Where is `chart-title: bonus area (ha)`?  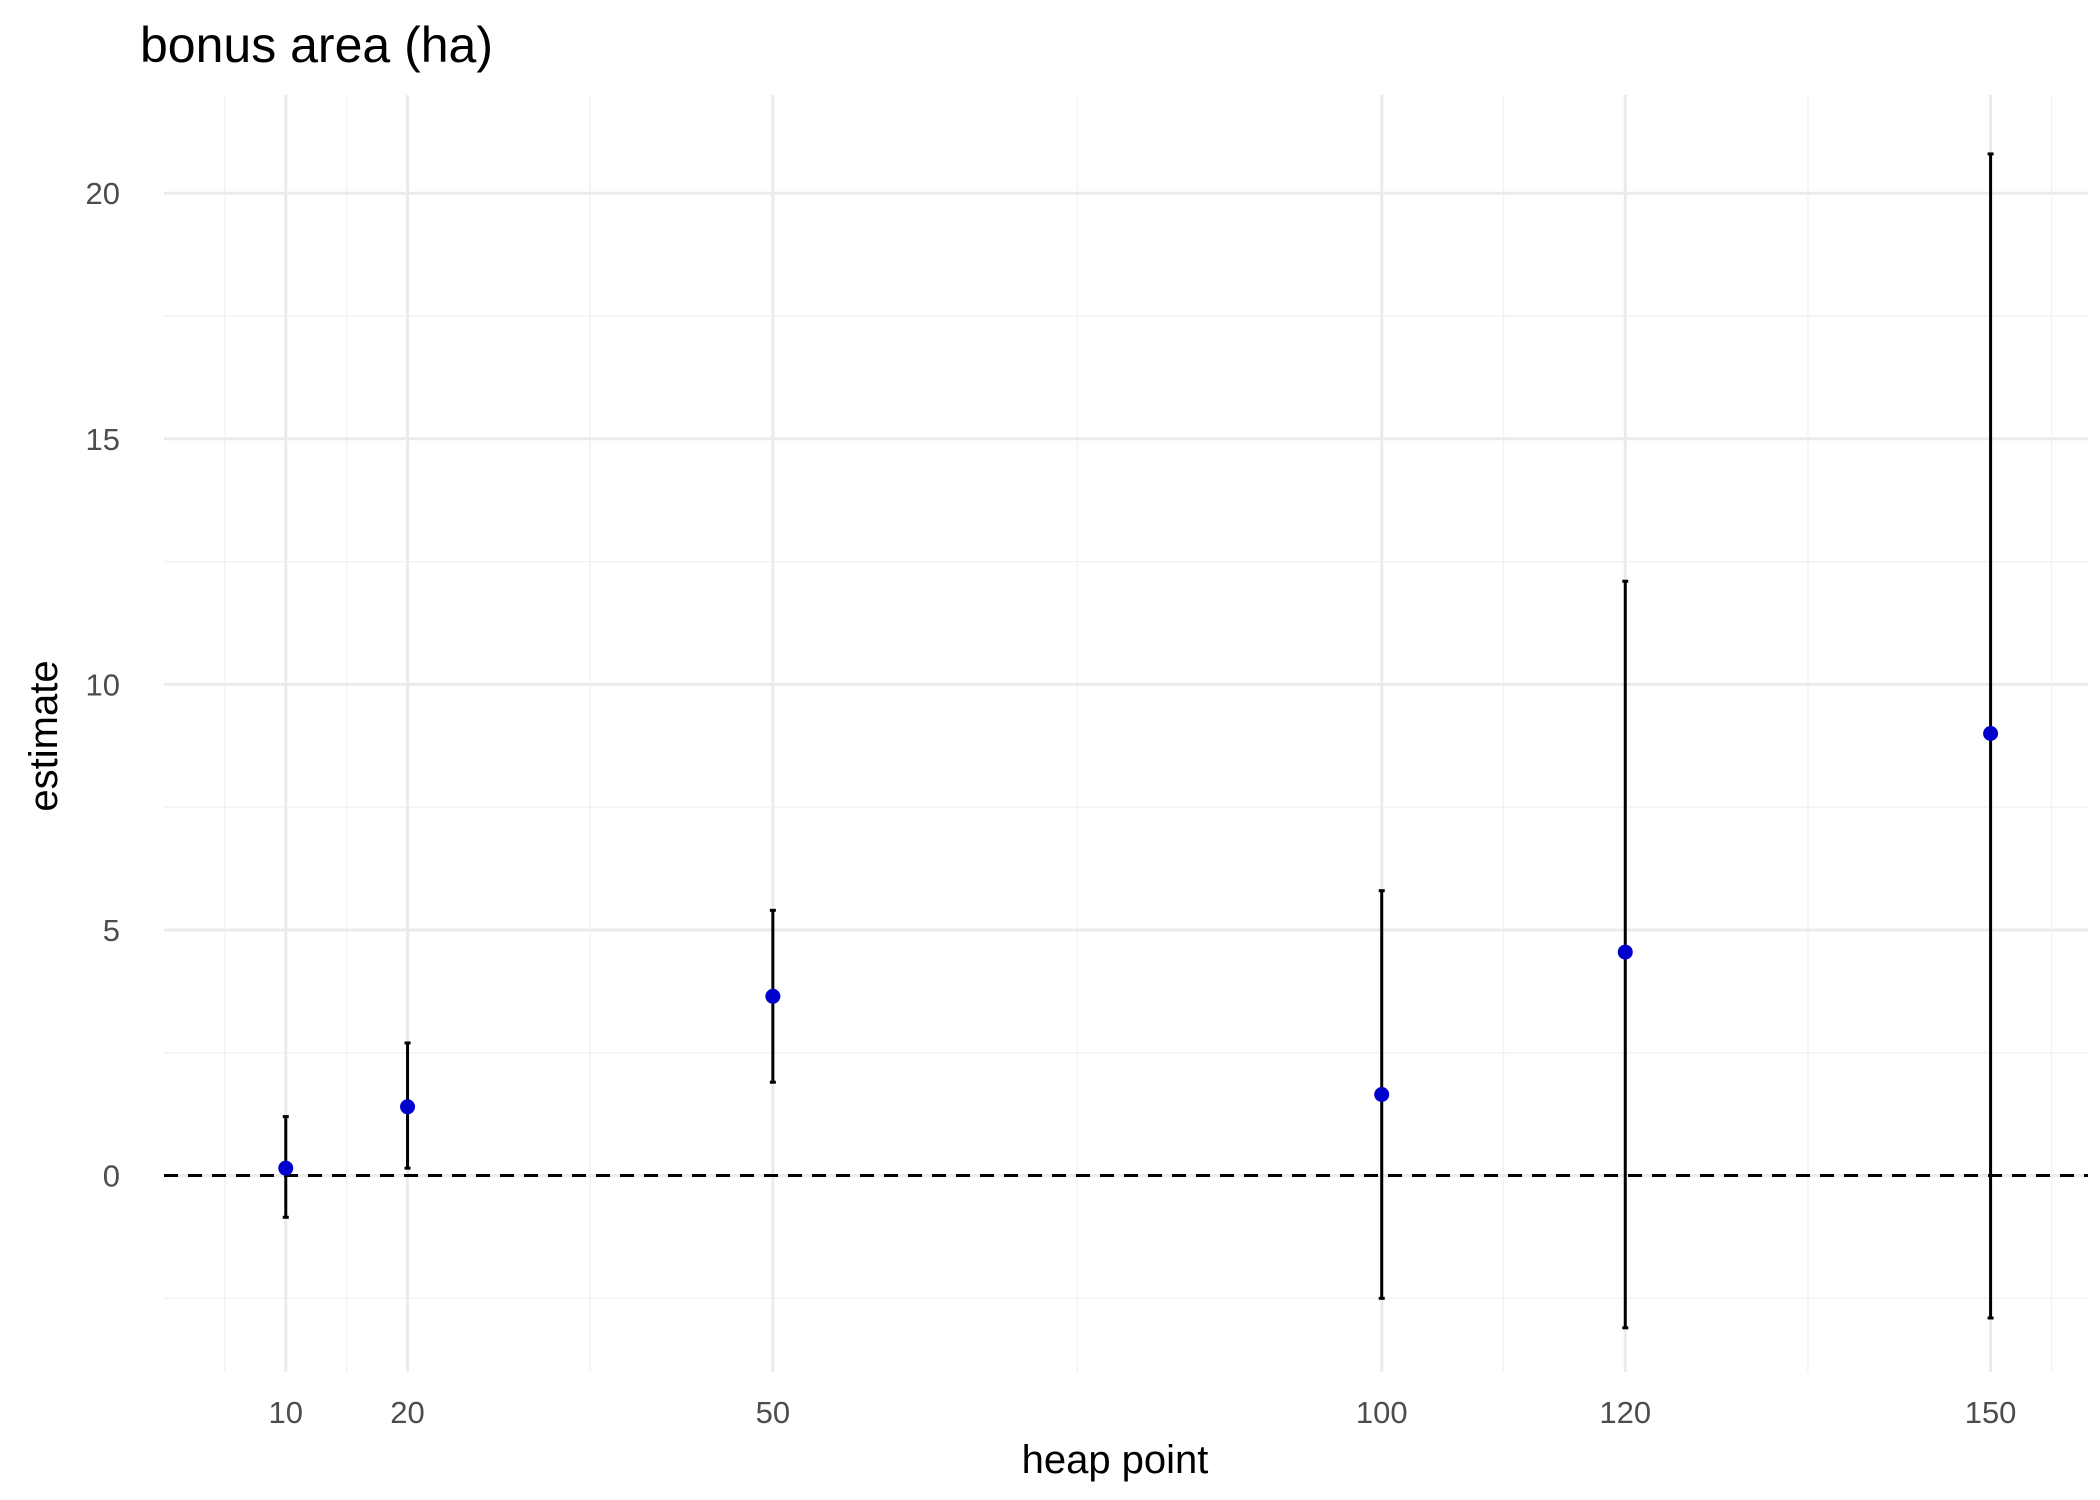 chart-title: bonus area (ha) is located at coordinates (316, 45).